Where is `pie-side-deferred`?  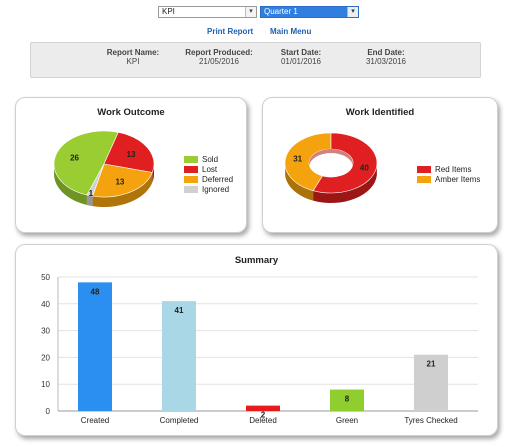
pie-side-deferred is located at coordinates (122, 189).